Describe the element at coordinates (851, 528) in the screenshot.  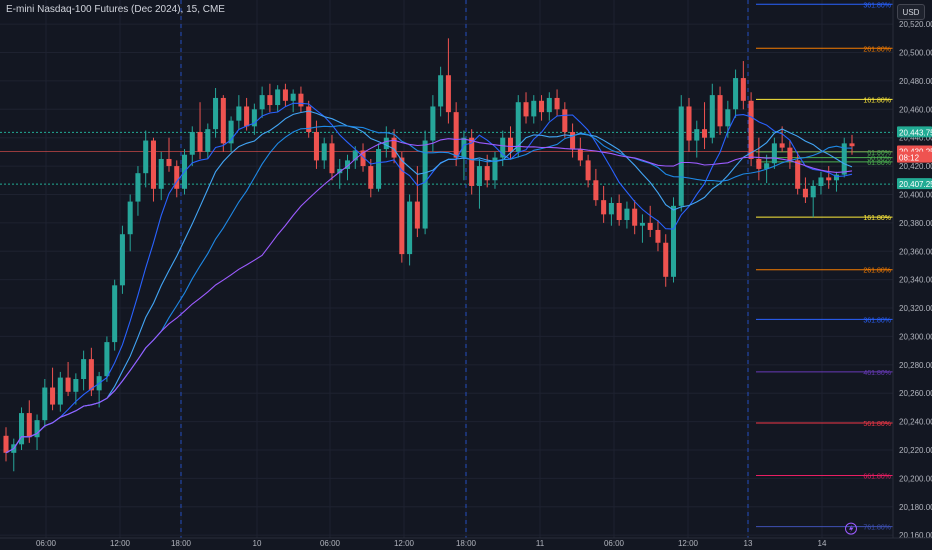
I see `lightning-icon` at that location.